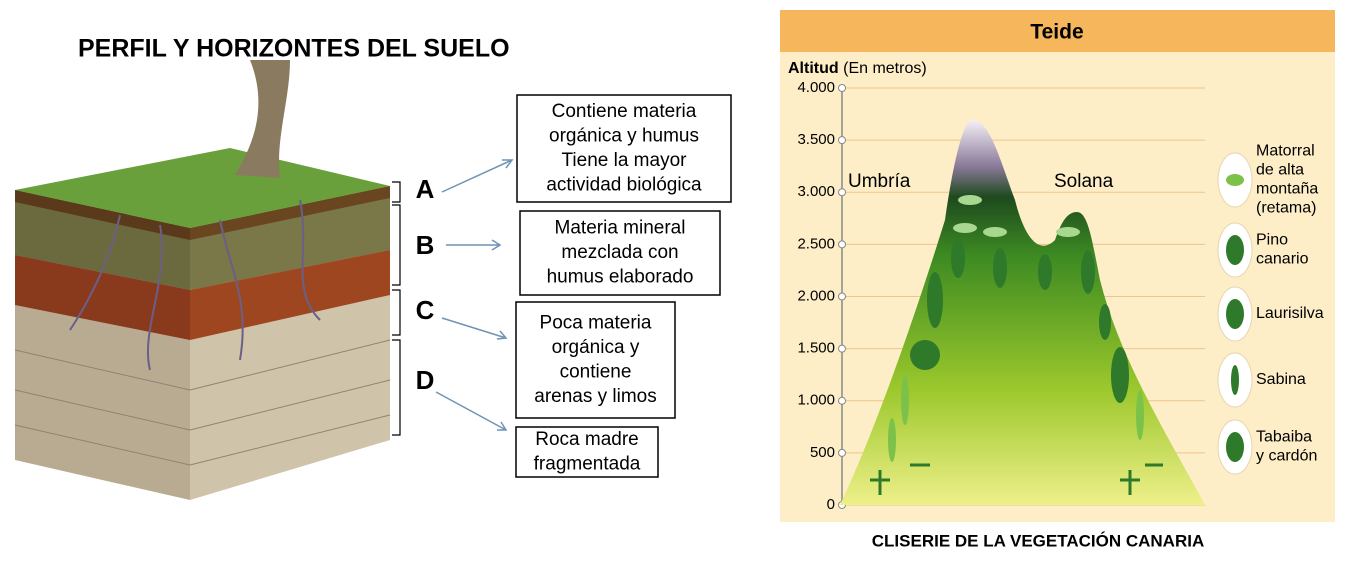 The height and width of the screenshot is (561, 1350). What do you see at coordinates (596, 371) in the screenshot?
I see `box-line: contiene` at bounding box center [596, 371].